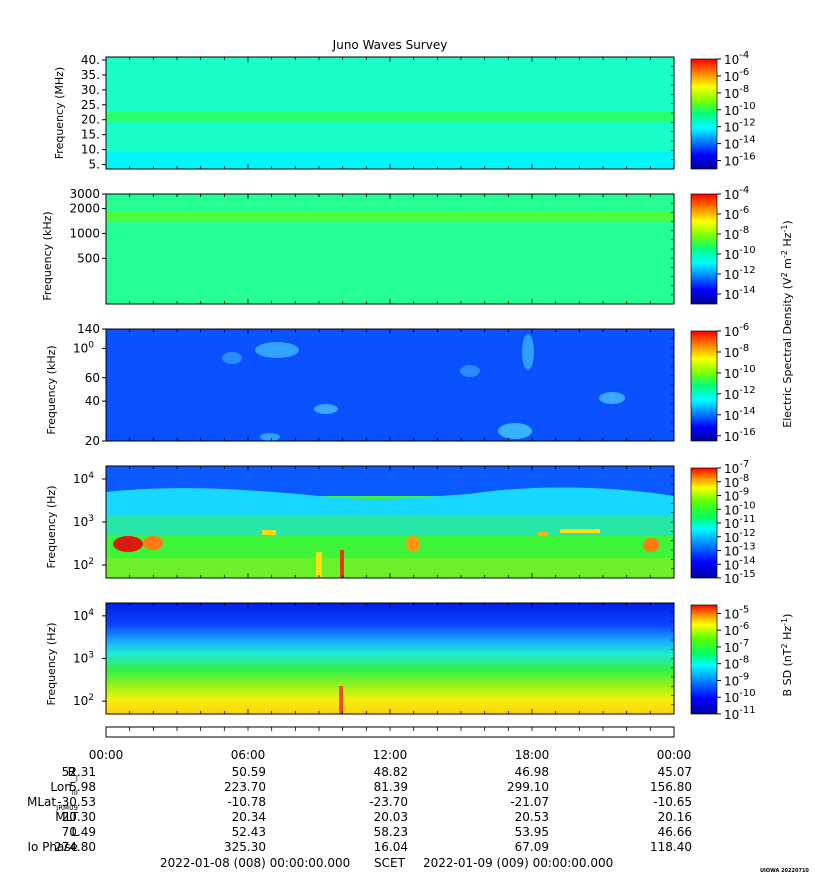 The width and height of the screenshot is (815, 880). What do you see at coordinates (787, 655) in the screenshot?
I see `magnetic-colorbar-title: B SD (nT2 Hz-1)` at bounding box center [787, 655].